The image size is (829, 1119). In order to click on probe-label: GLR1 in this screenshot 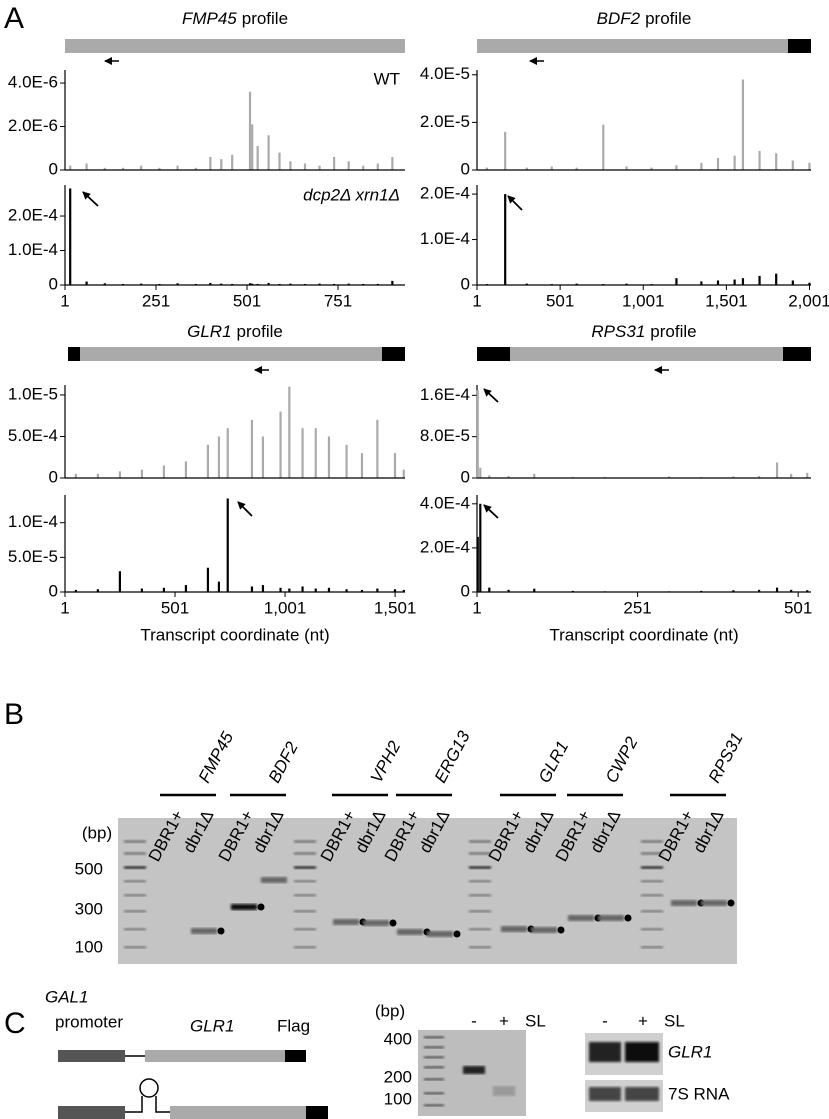, I will do `click(690, 1051)`.